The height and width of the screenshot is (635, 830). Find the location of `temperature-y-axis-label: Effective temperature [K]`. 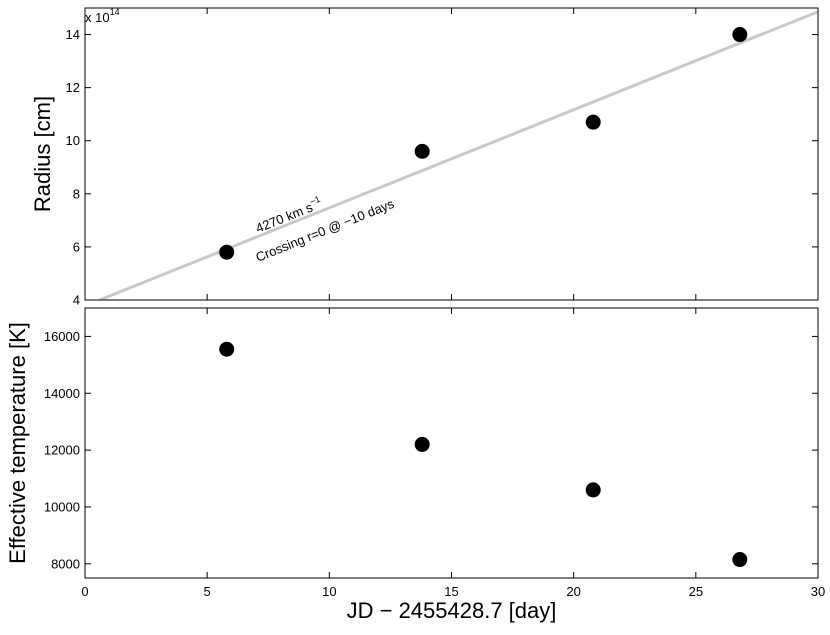

temperature-y-axis-label: Effective temperature [K] is located at coordinates (17, 443).